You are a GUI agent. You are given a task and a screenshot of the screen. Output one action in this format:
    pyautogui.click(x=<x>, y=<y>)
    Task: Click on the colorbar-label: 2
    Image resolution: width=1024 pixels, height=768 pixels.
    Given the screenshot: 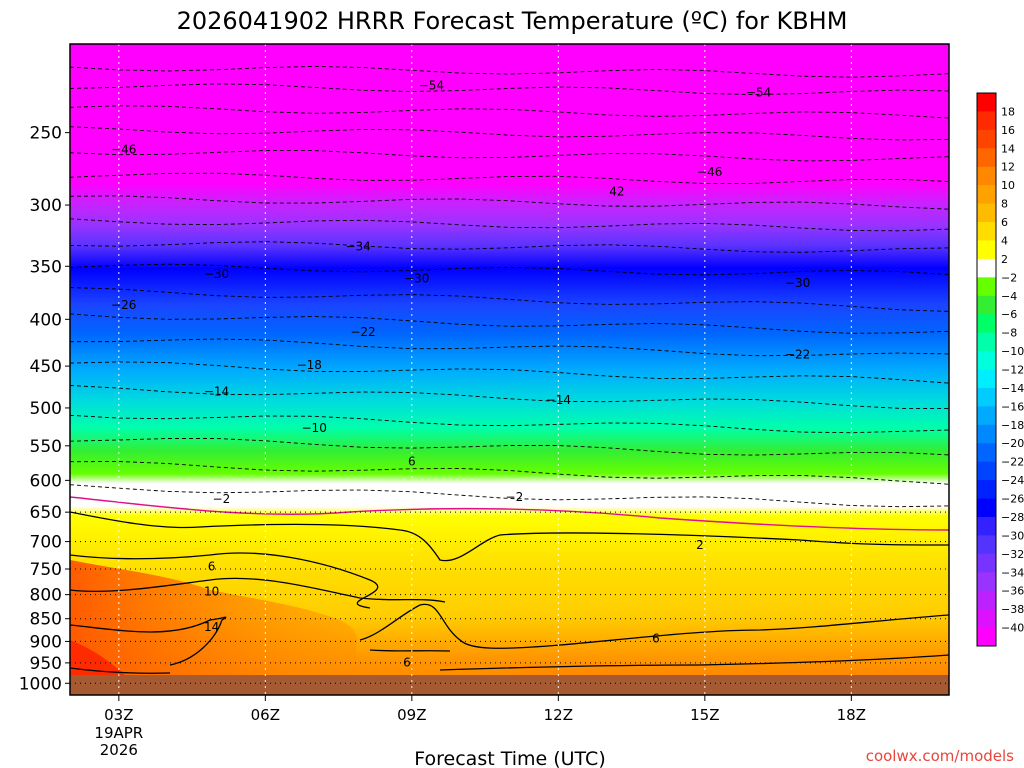 What is the action you would take?
    pyautogui.click(x=1004, y=259)
    